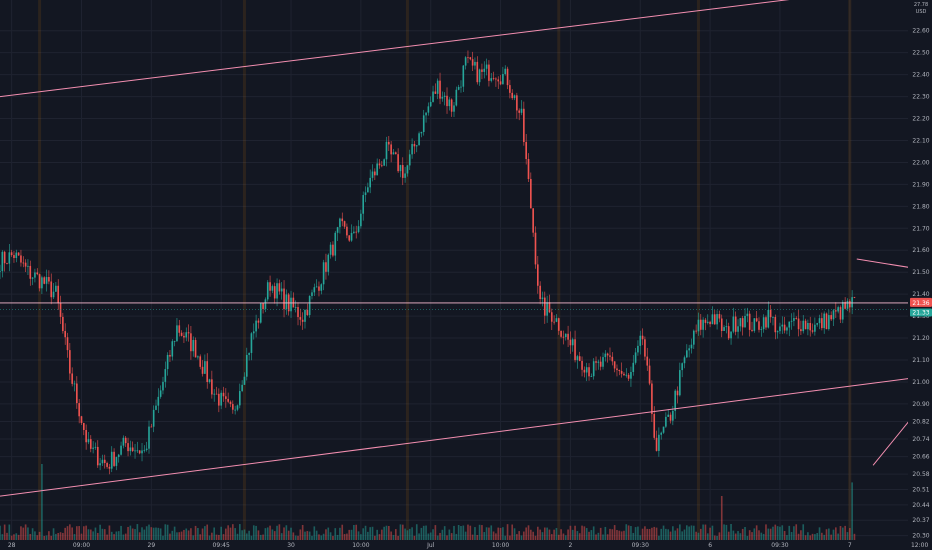 The height and width of the screenshot is (550, 932). What do you see at coordinates (921, 12) in the screenshot?
I see `currency-label: USD` at bounding box center [921, 12].